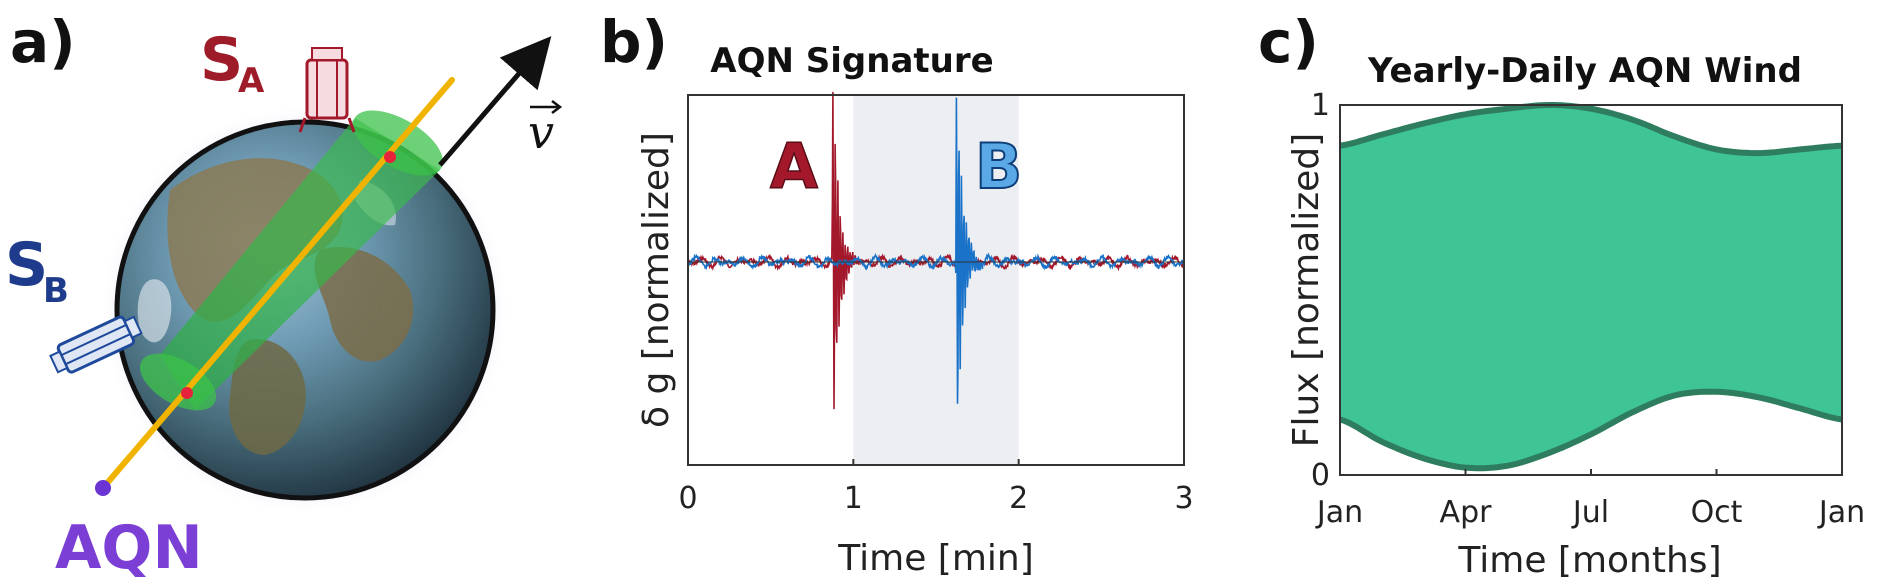 This screenshot has height=584, width=1884. Describe the element at coordinates (390, 157) in the screenshot. I see `entry-point-a` at that location.